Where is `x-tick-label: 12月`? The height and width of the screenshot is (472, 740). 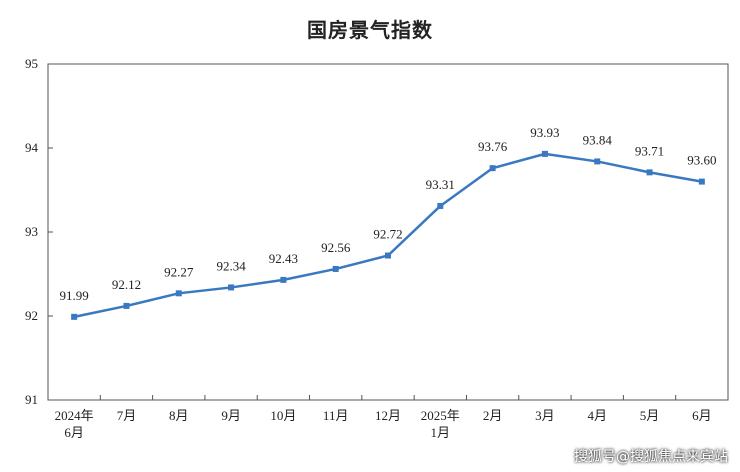
x-tick-label: 12月 is located at coordinates (388, 415).